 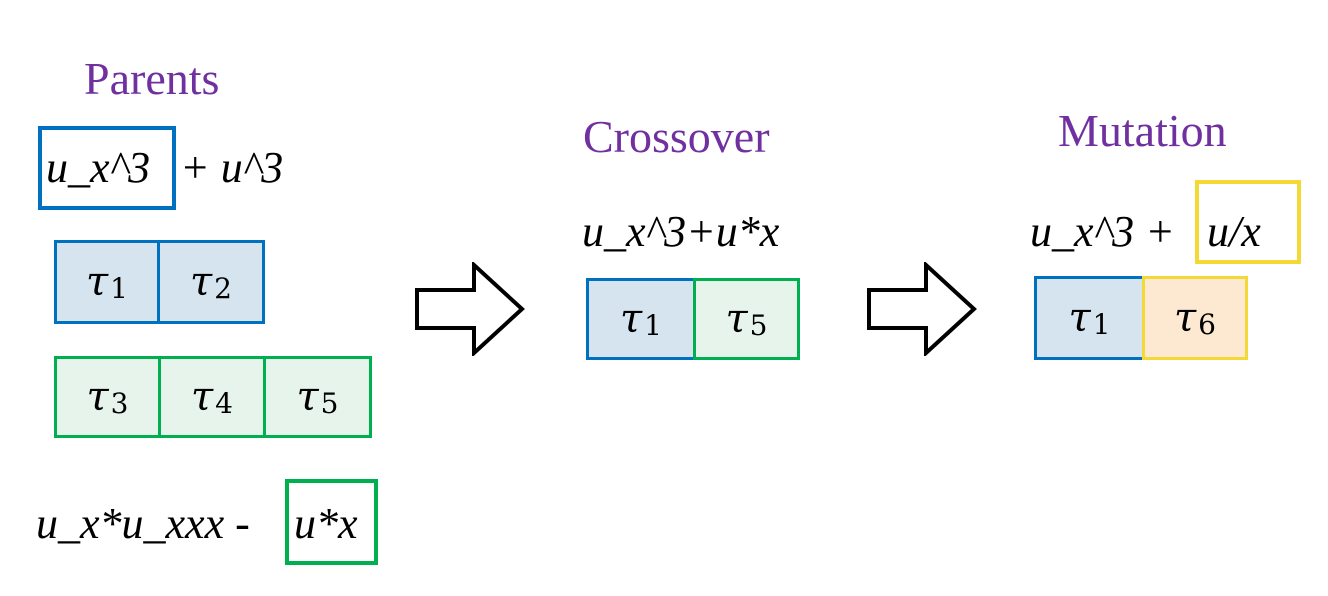 I want to click on crossover-expression: u_x^3+u*x, so click(x=681, y=231).